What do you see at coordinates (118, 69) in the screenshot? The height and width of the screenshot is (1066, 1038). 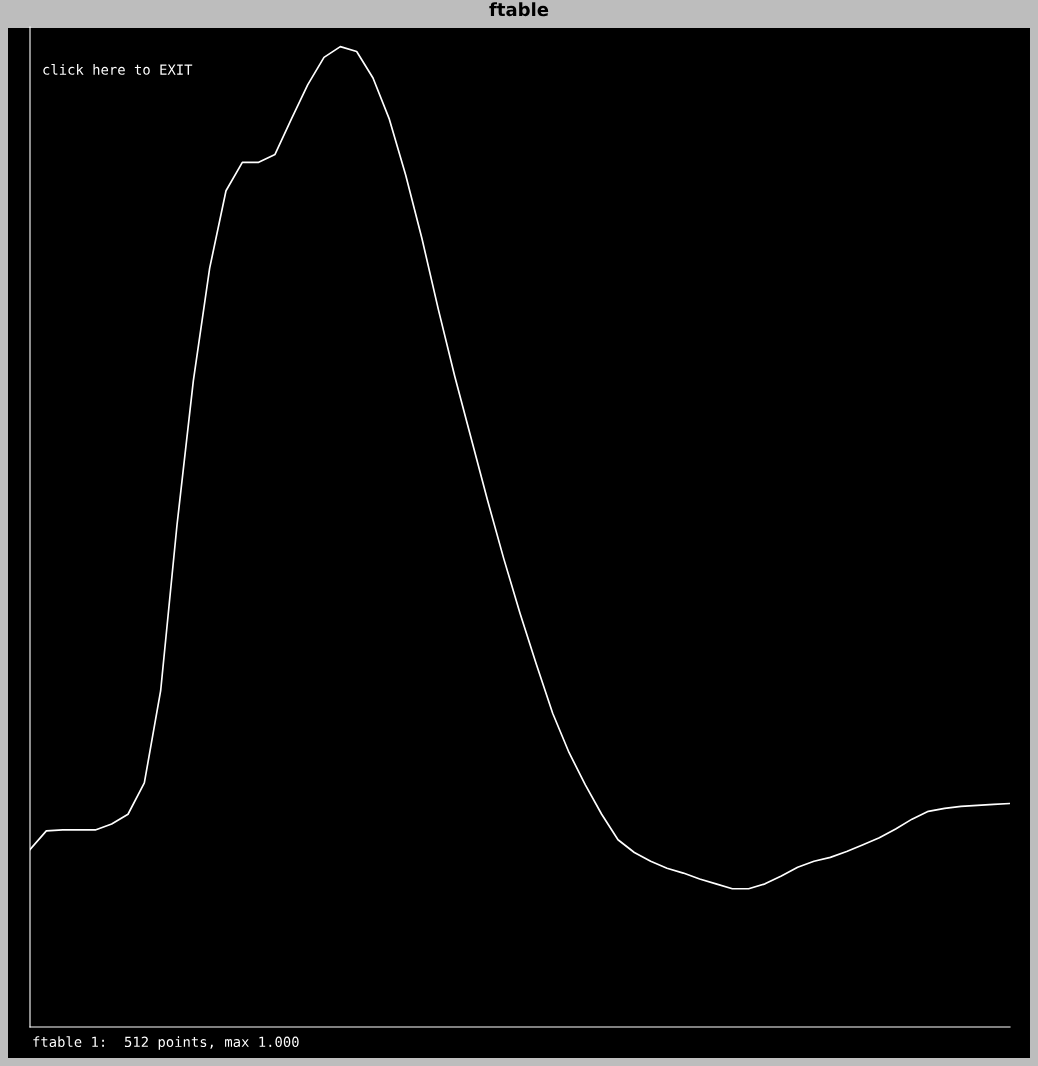 I see `annotation: click here to EXIT` at bounding box center [118, 69].